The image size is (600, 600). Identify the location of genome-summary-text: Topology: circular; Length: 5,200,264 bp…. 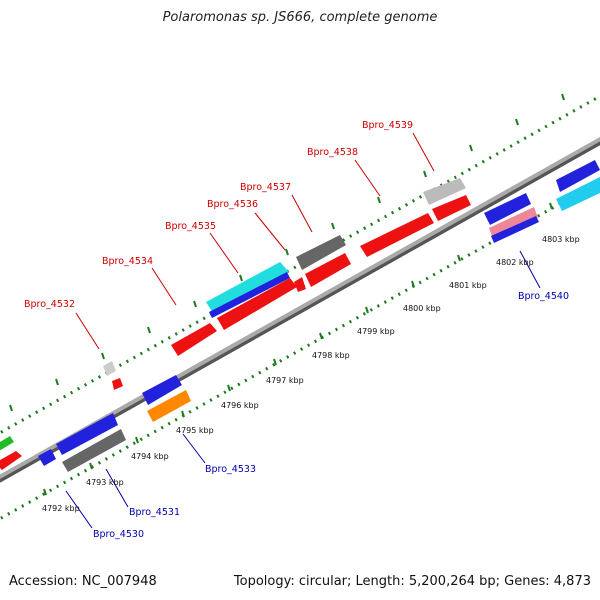
(412, 581).